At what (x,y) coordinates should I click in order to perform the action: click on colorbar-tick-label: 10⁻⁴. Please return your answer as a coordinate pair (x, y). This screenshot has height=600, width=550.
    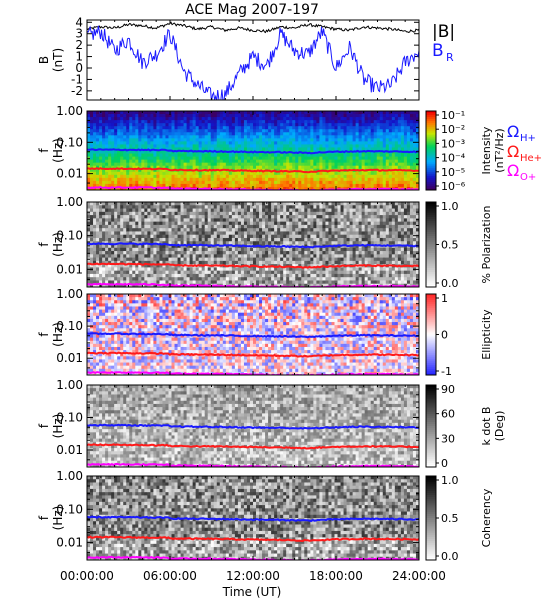
    Looking at the image, I should click on (453, 158).